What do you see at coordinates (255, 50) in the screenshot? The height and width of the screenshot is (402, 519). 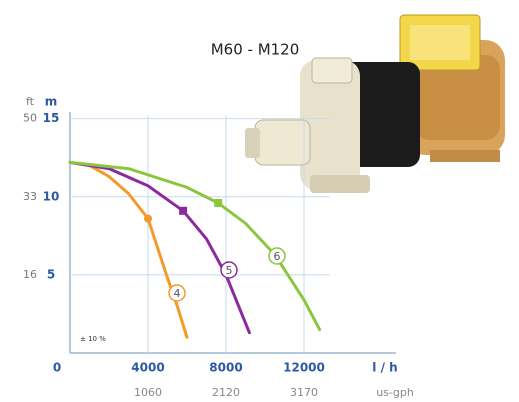 I see `chart-title: M60 - M120` at bounding box center [255, 50].